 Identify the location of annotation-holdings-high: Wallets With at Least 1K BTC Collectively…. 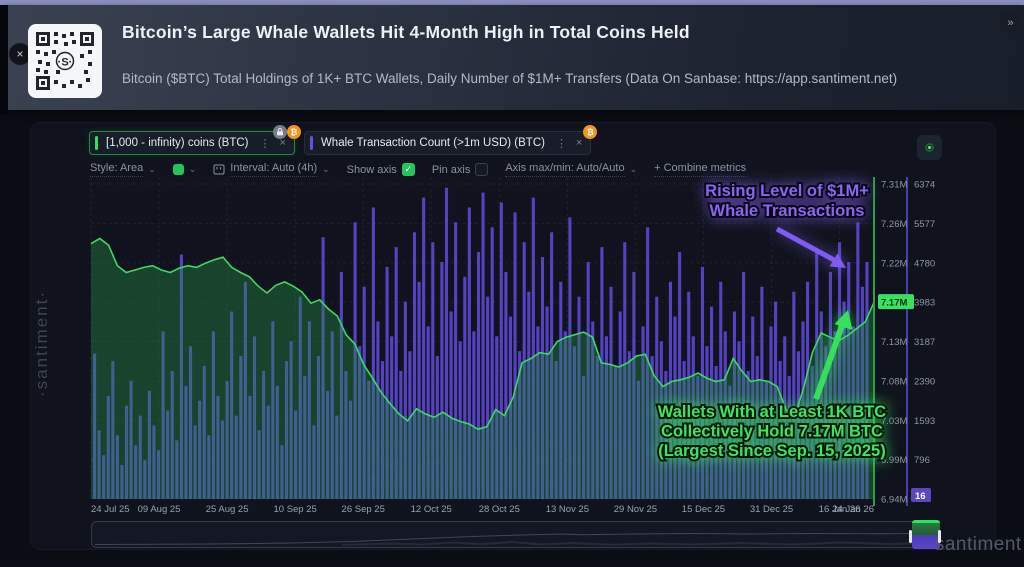
(772, 386).